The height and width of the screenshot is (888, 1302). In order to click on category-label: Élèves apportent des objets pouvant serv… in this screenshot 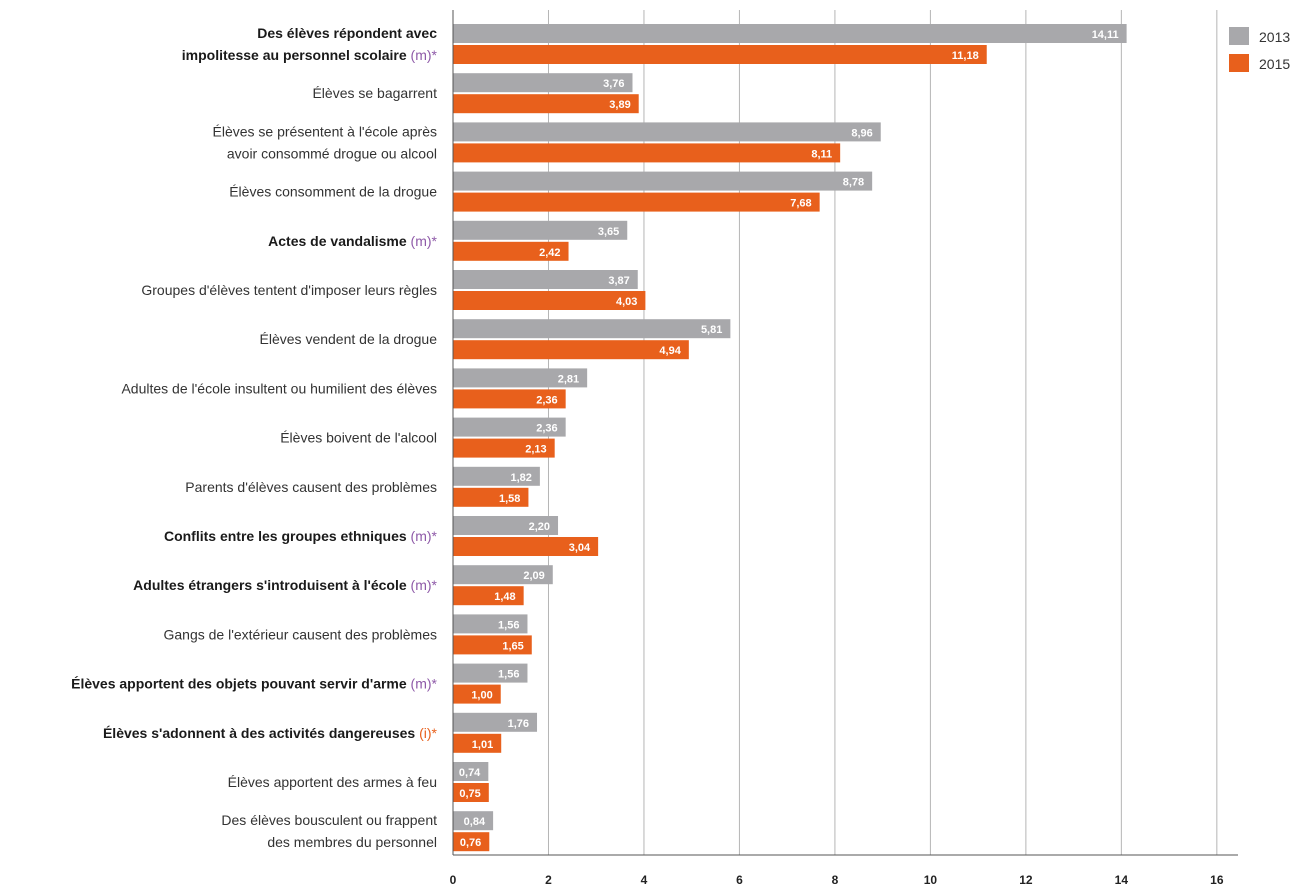, I will do `click(254, 684)`.